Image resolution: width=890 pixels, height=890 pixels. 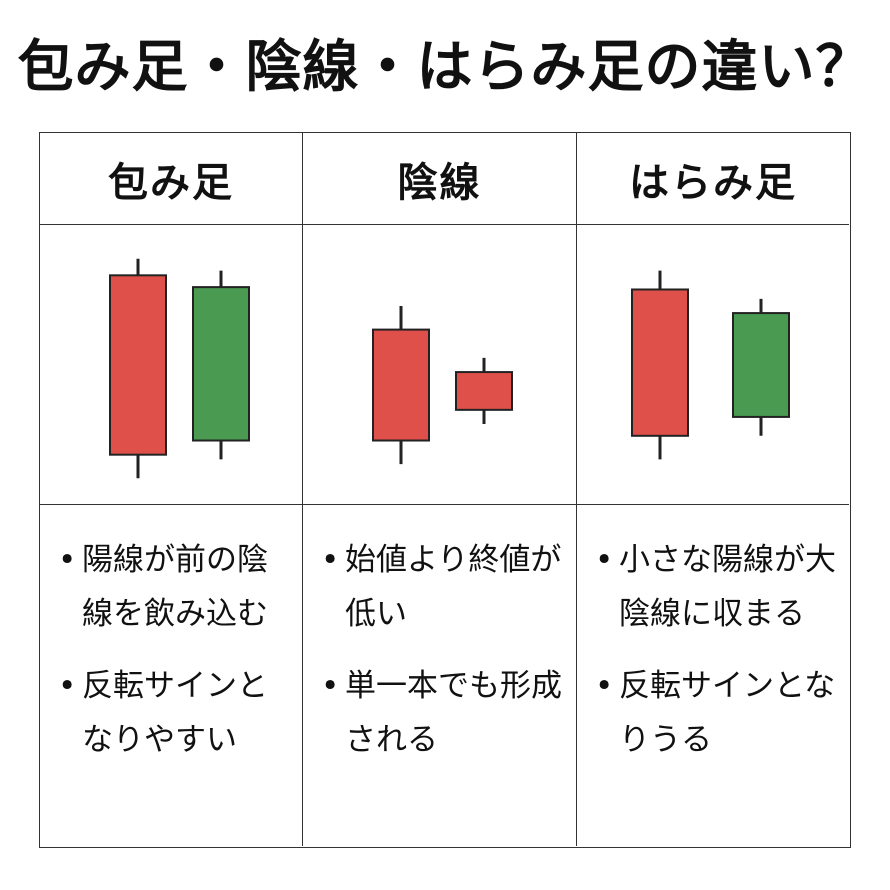 I want to click on bullet-item: 単一本でも形成される, so click(x=442, y=713).